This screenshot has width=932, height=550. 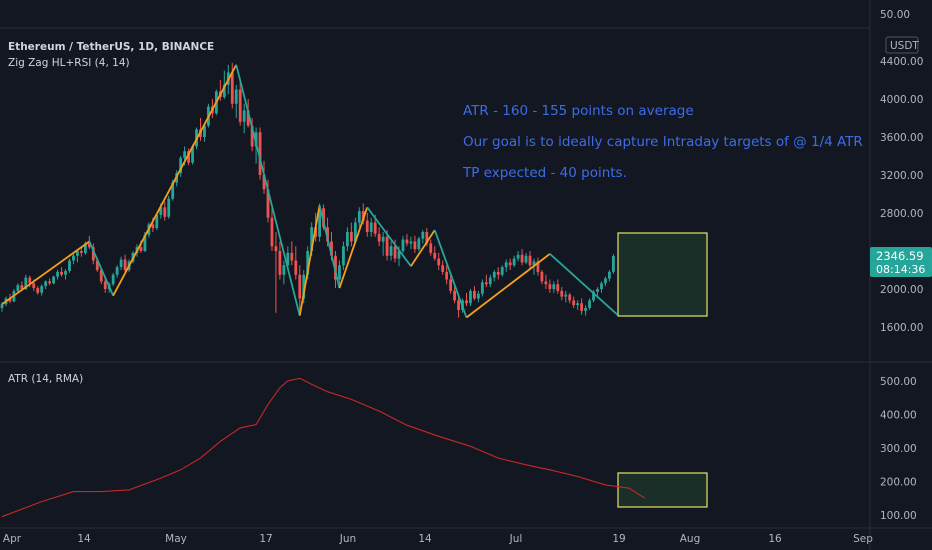 What do you see at coordinates (901, 290) in the screenshot?
I see `price-tick-label: 2000.00` at bounding box center [901, 290].